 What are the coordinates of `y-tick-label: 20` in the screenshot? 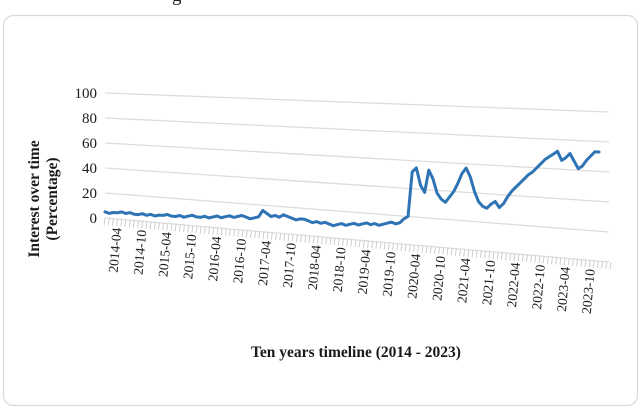 It's located at (89, 194).